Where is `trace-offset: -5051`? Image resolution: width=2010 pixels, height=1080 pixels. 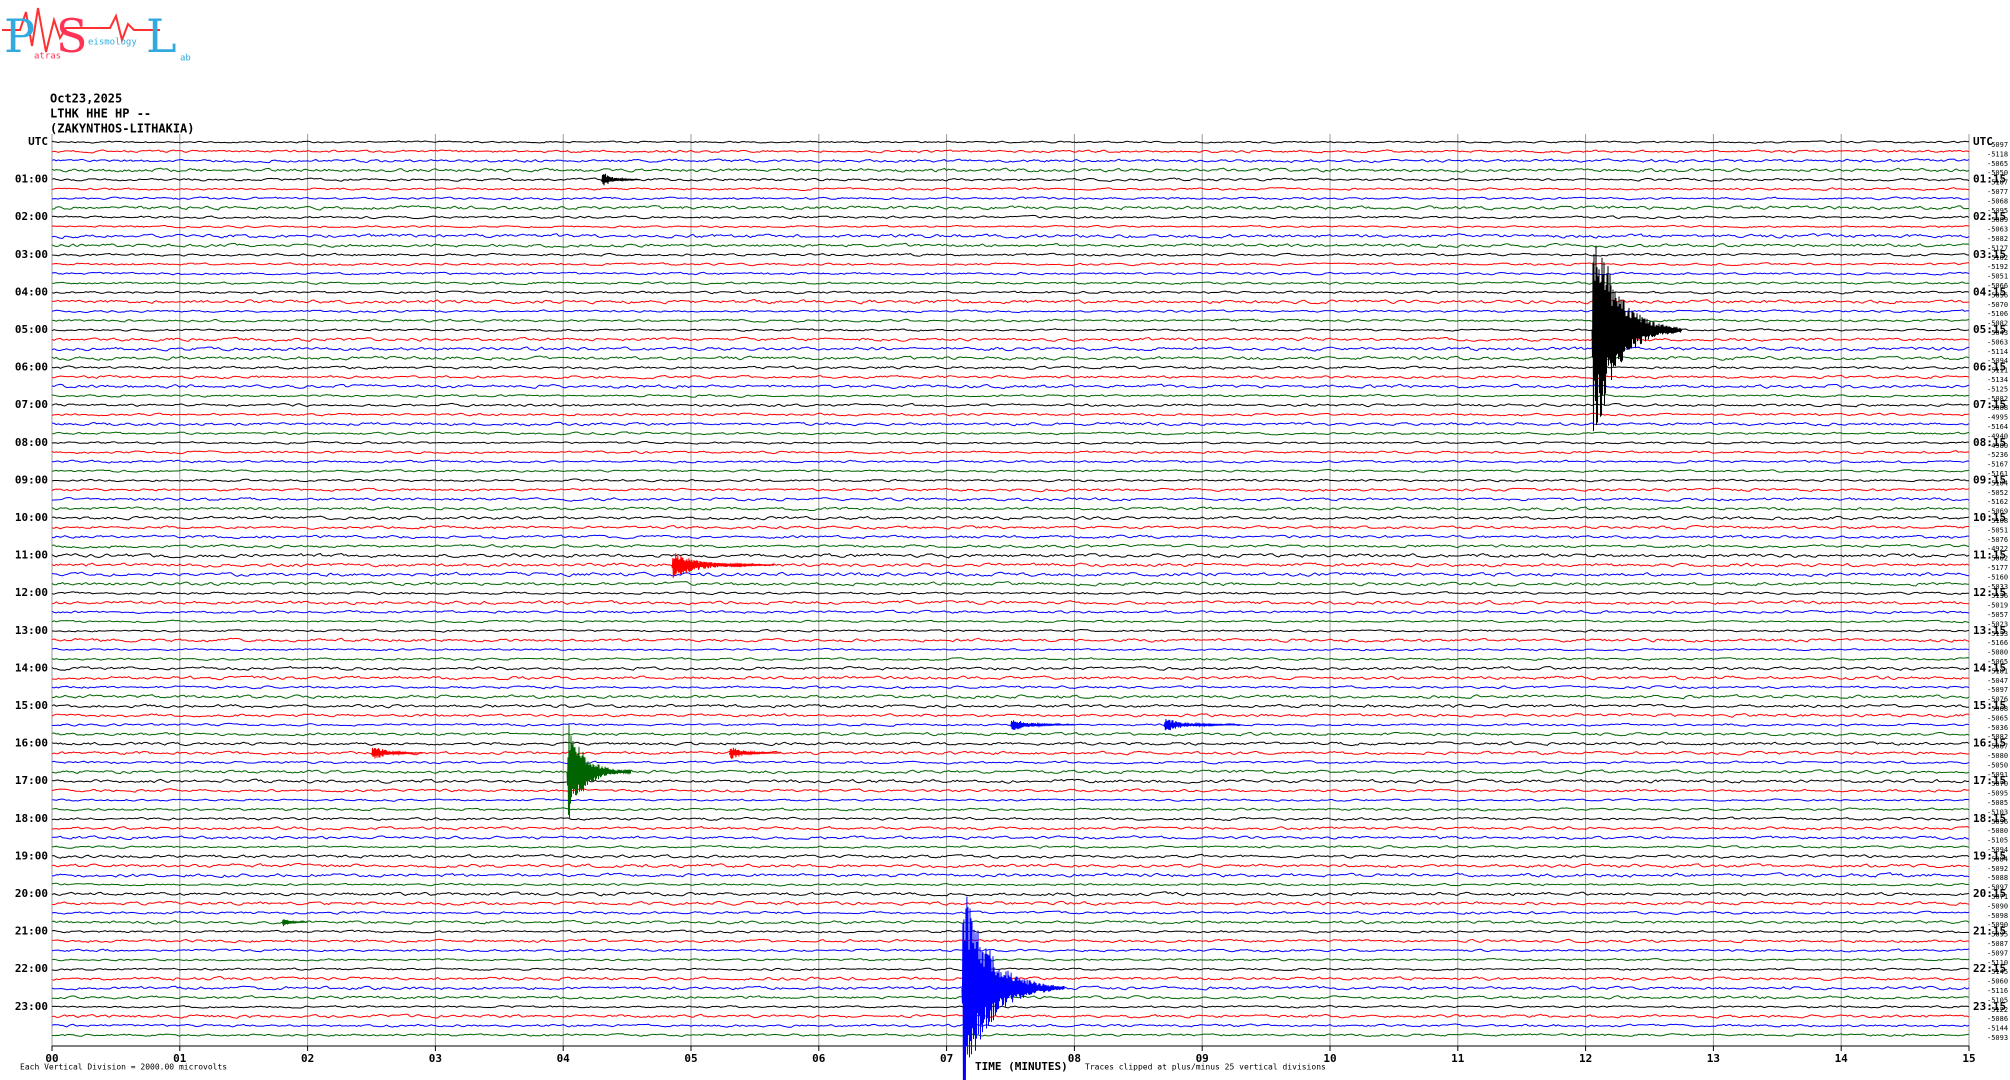
trace-offset: -5051 is located at coordinates (1997, 530).